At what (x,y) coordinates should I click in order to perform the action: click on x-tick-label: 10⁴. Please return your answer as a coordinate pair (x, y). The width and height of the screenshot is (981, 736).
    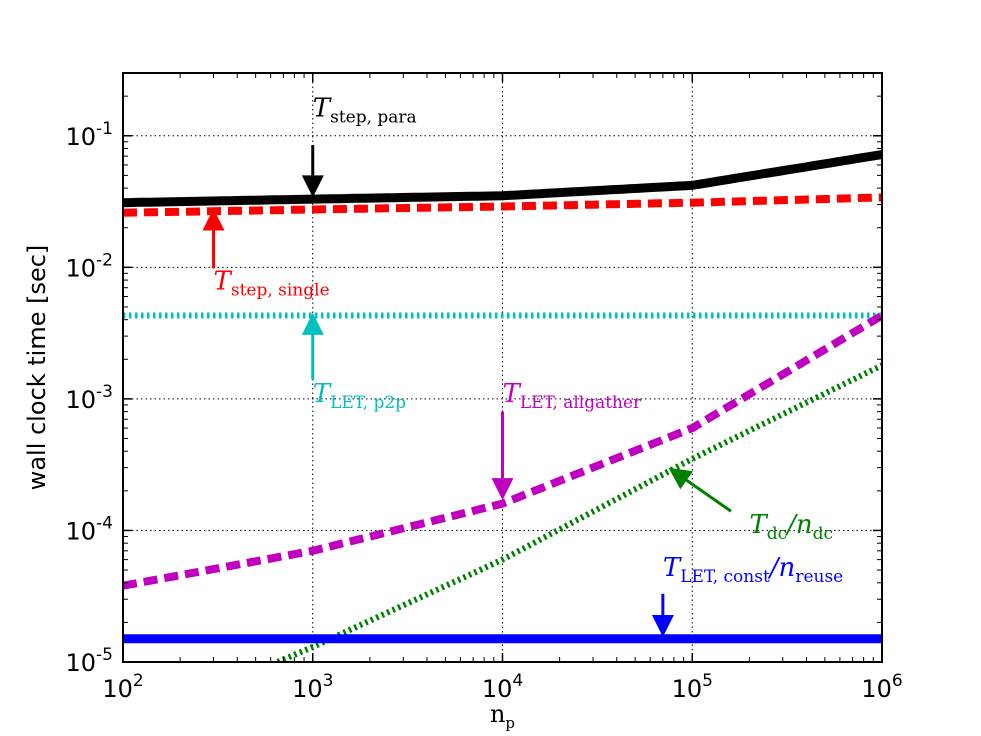
    Looking at the image, I should click on (502, 687).